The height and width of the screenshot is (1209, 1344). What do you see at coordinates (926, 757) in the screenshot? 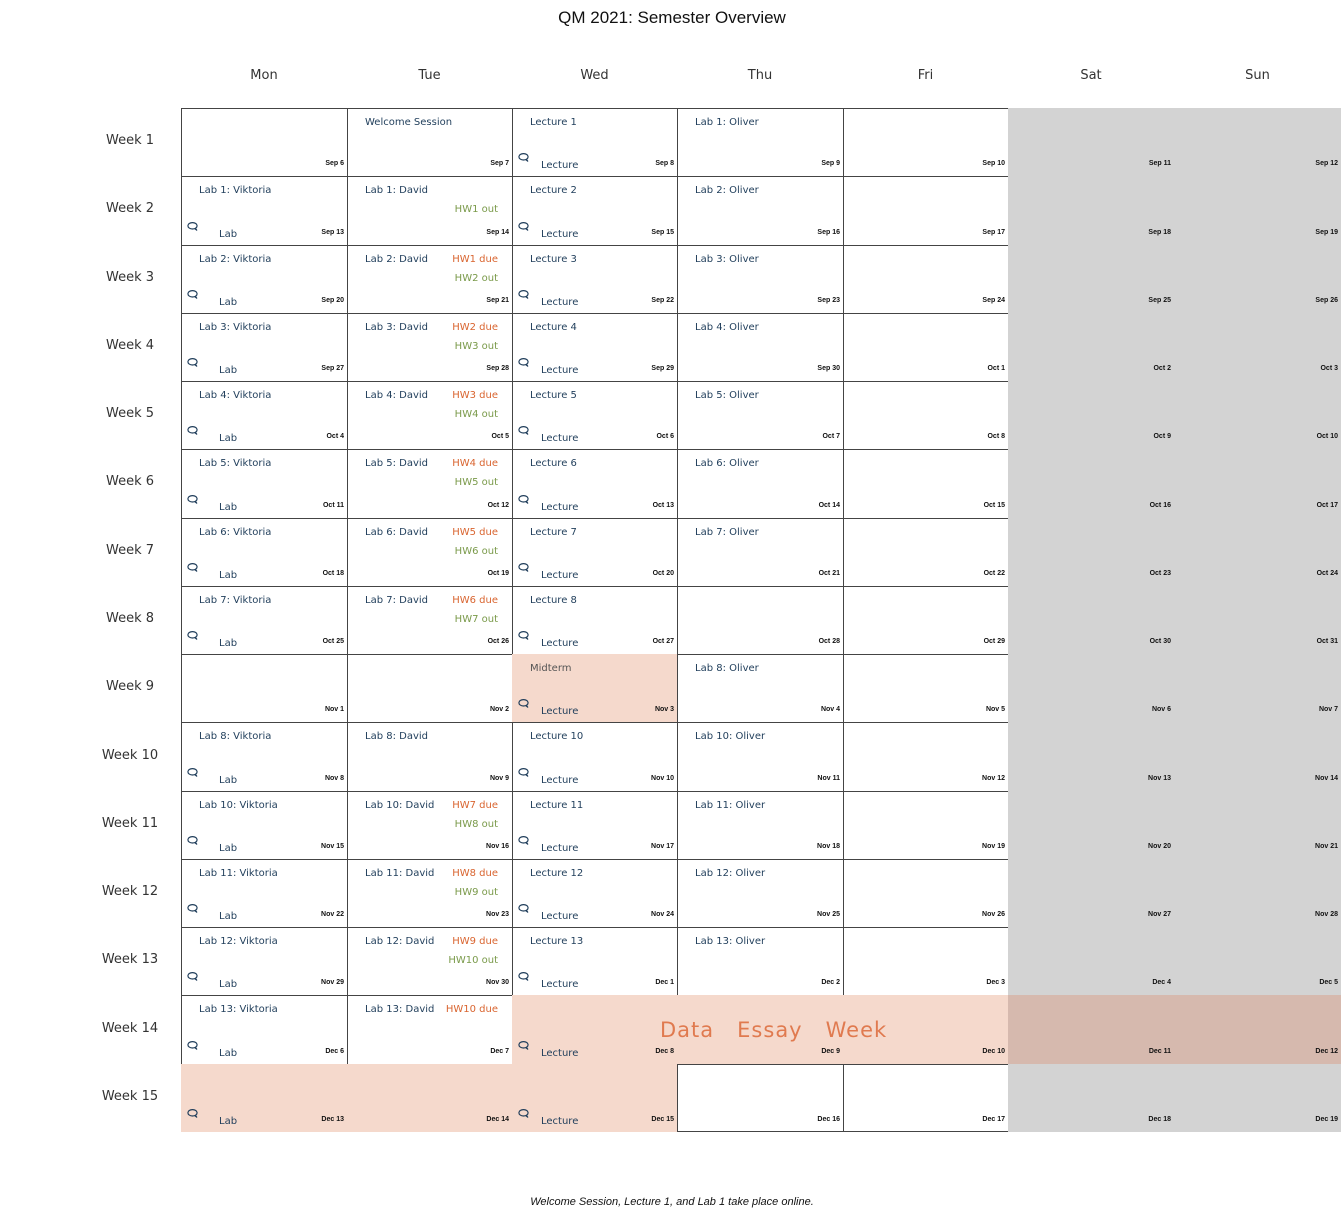
I see `day-cell: Nov 12` at bounding box center [926, 757].